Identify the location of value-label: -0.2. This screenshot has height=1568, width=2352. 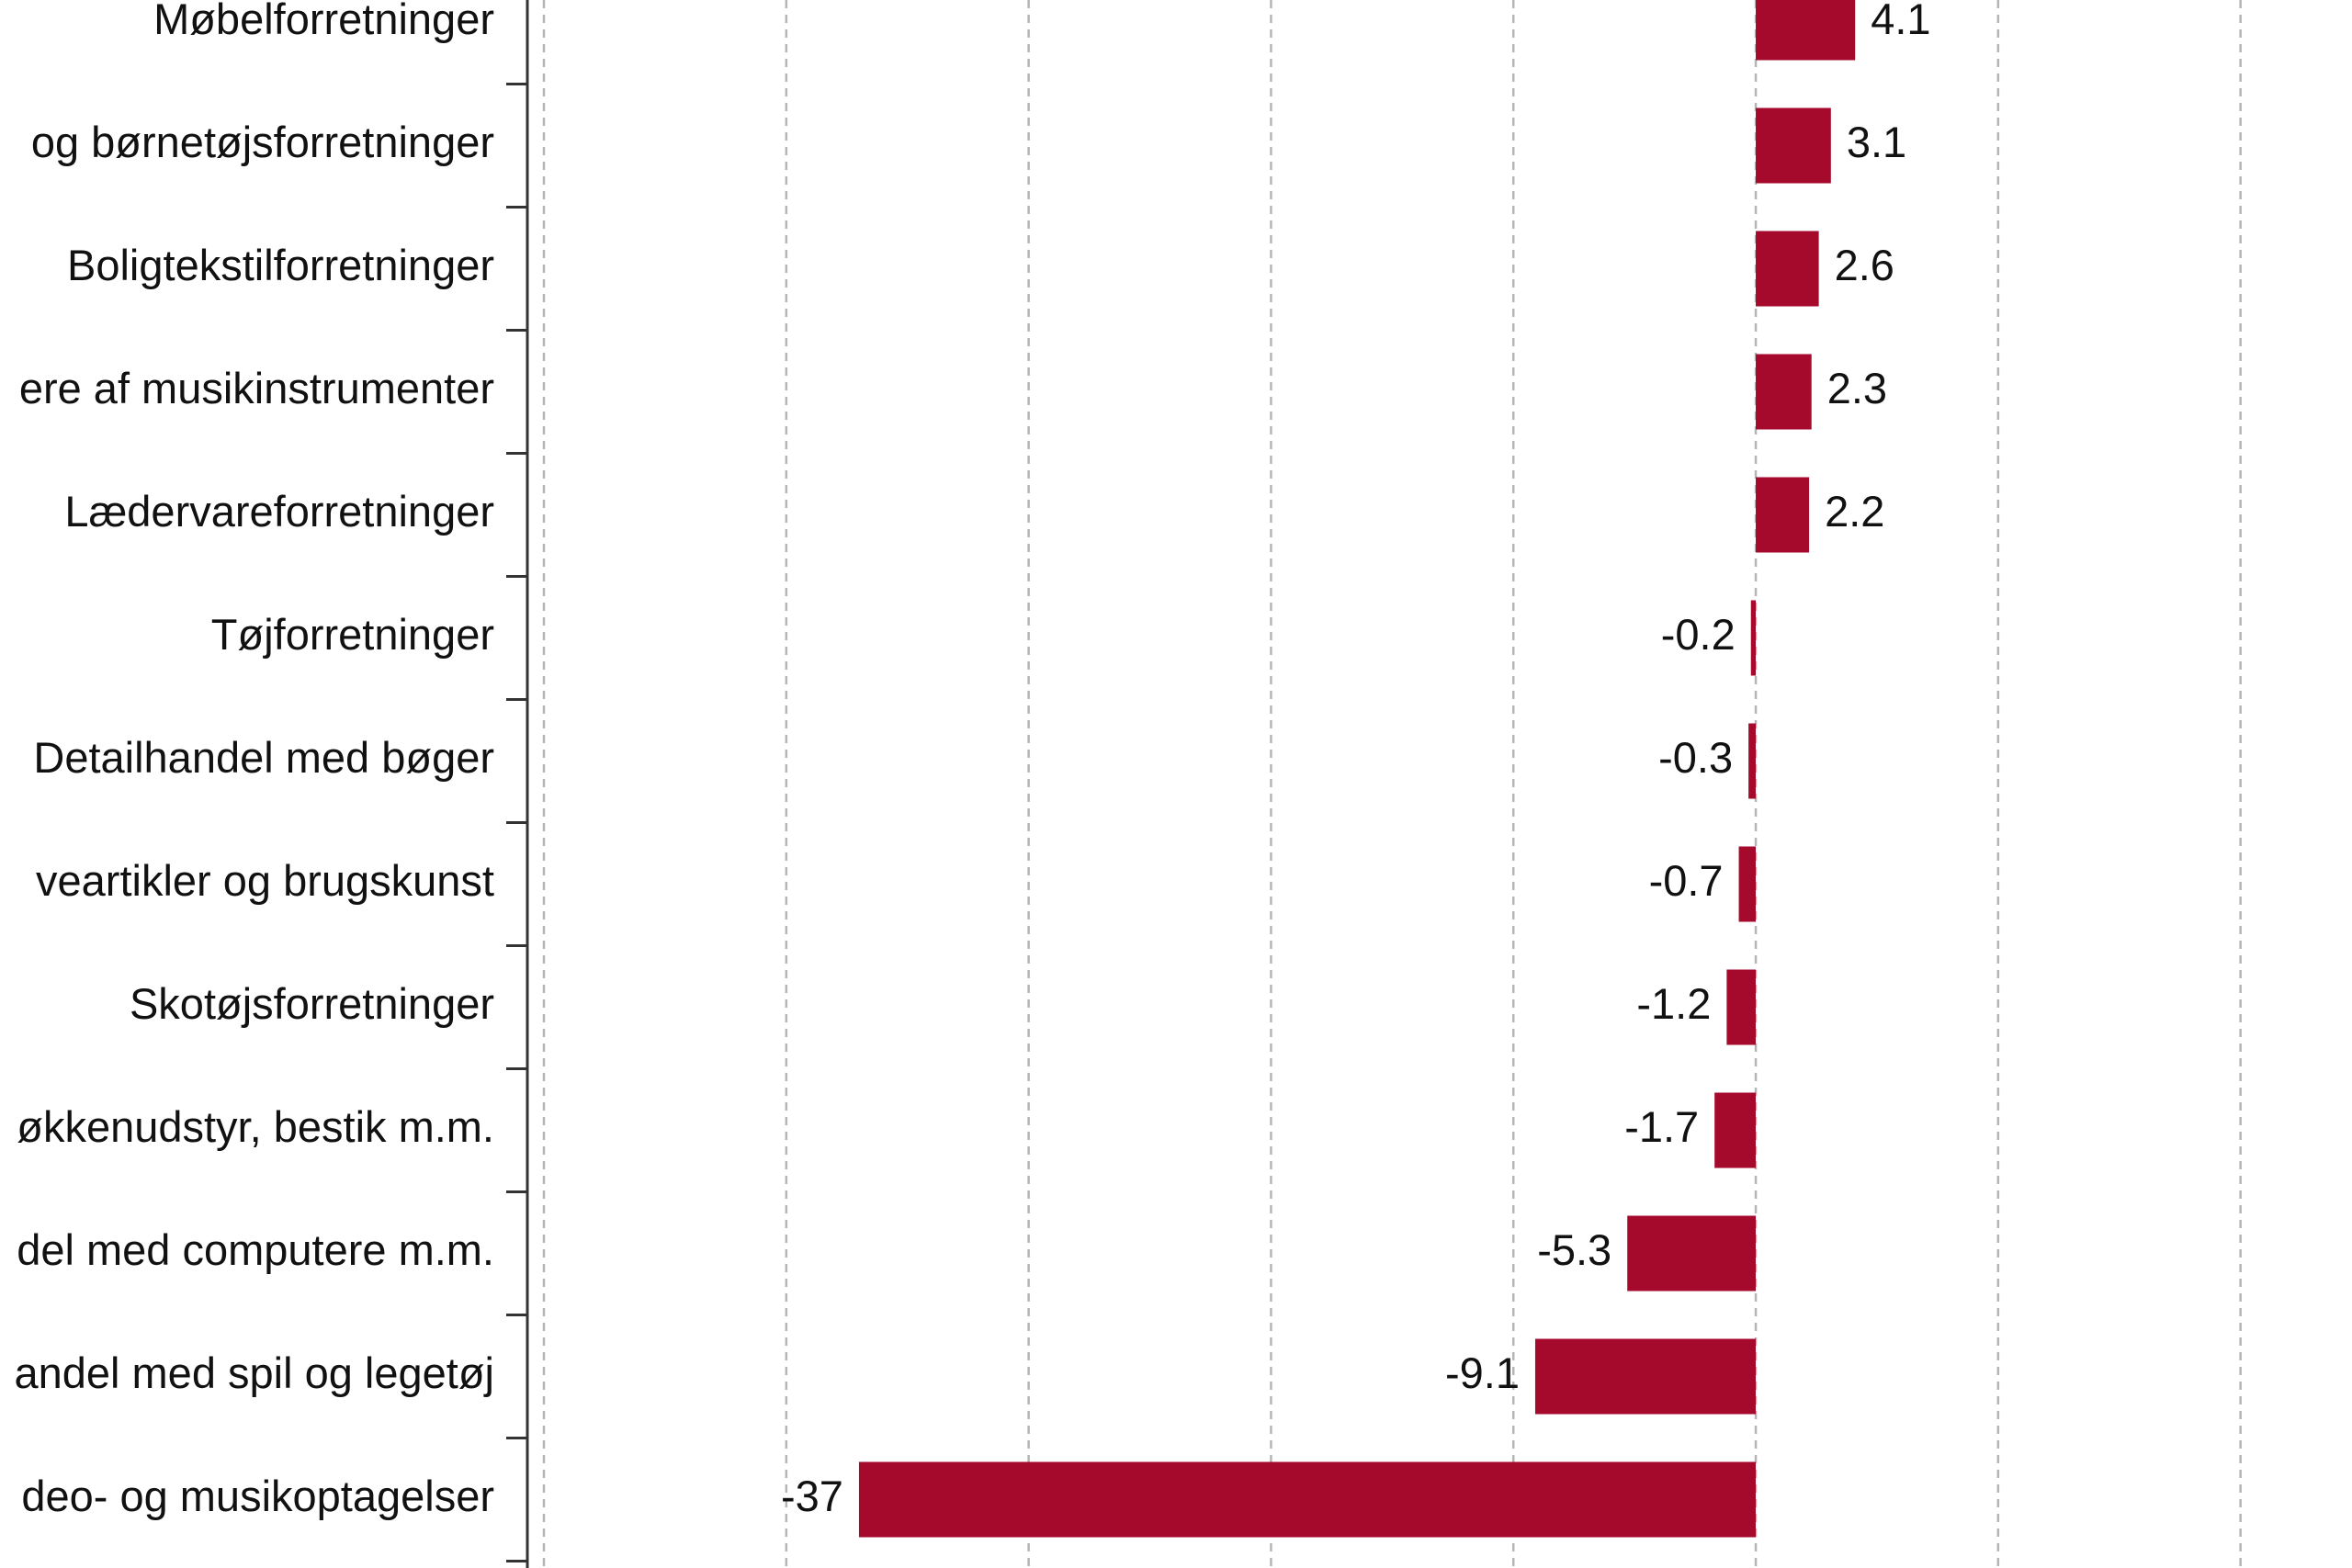
(1698, 634).